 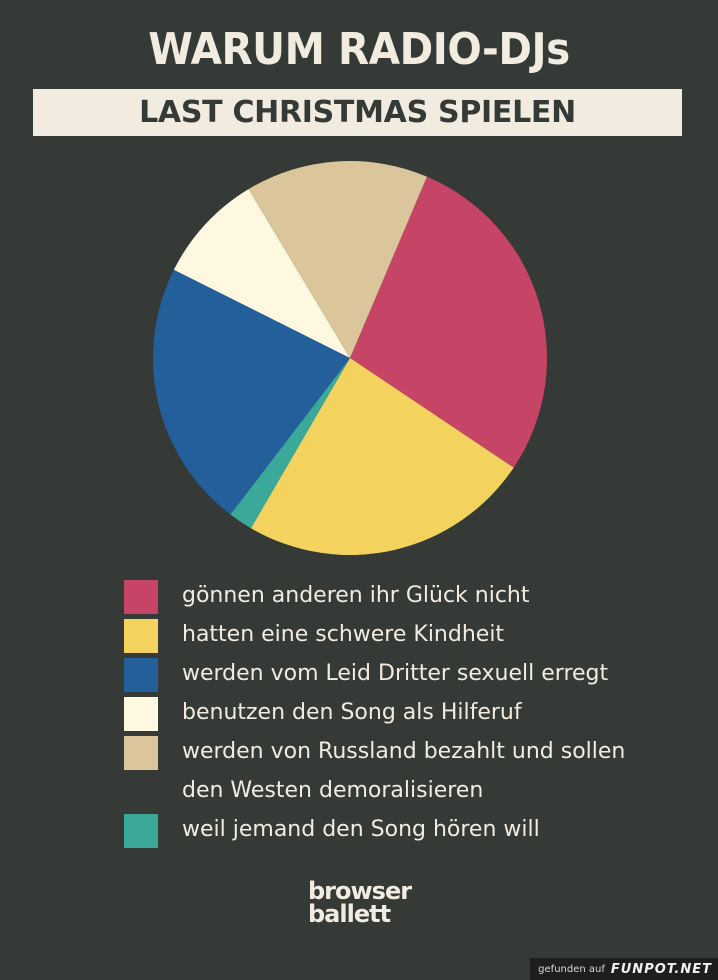 I want to click on legend-label: gönnen anderen ihr Glück nicht, so click(x=356, y=595).